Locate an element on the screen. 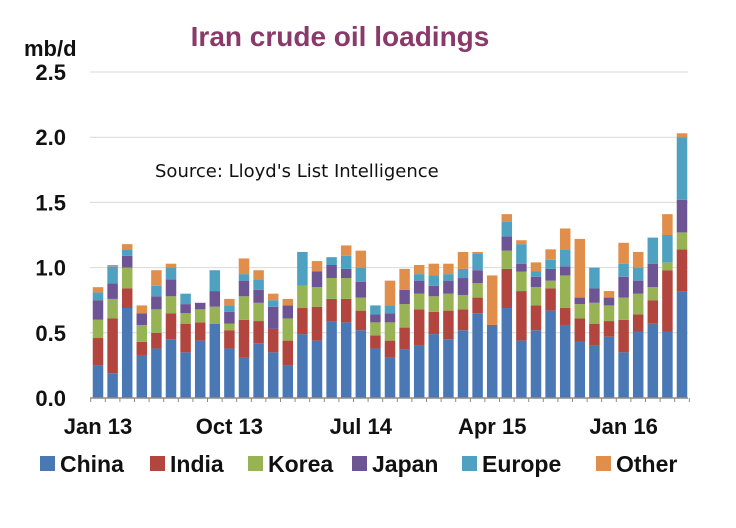  legend-label-india: India is located at coordinates (197, 464).